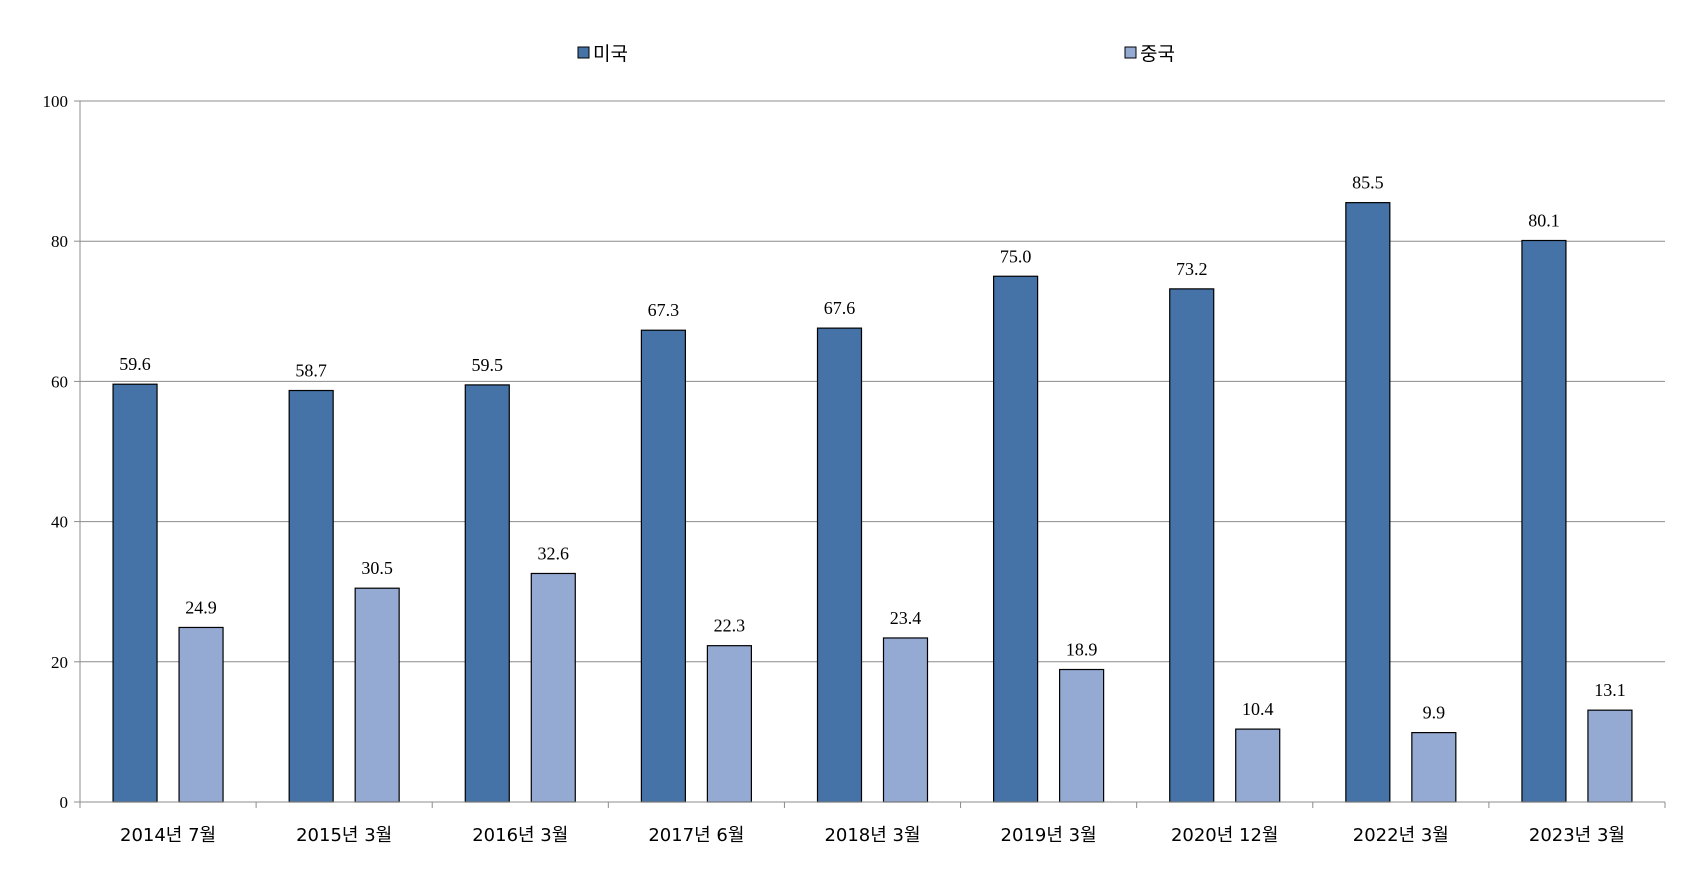 Image resolution: width=1683 pixels, height=875 pixels. Describe the element at coordinates (1157, 54) in the screenshot. I see `legend-label: 중국` at that location.